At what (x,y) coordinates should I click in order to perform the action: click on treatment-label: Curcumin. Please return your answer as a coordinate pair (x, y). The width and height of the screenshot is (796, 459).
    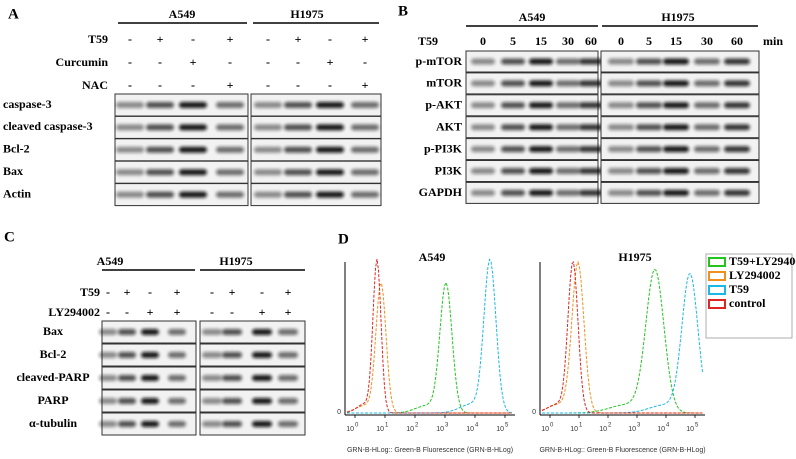
    Looking at the image, I should click on (82, 62).